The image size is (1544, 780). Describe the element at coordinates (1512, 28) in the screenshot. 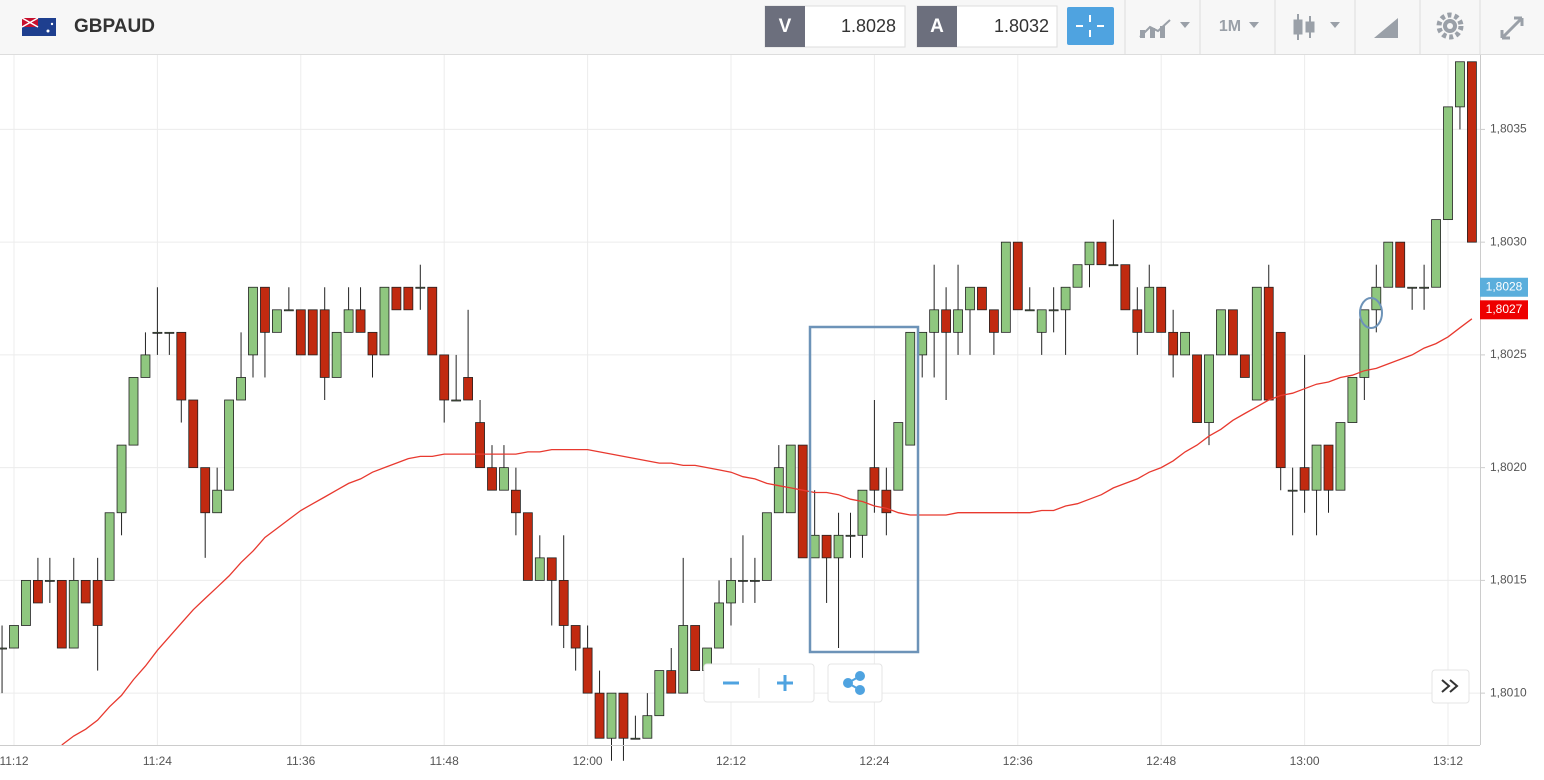

I see `fullscreen-button` at that location.